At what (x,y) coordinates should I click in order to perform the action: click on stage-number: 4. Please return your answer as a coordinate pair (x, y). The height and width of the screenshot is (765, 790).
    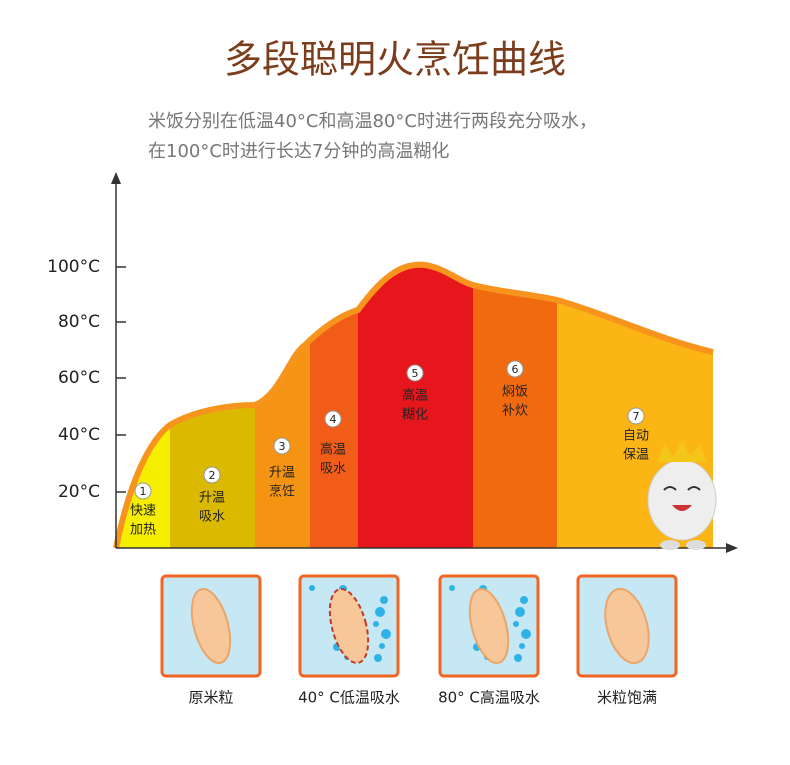
    Looking at the image, I should click on (333, 419).